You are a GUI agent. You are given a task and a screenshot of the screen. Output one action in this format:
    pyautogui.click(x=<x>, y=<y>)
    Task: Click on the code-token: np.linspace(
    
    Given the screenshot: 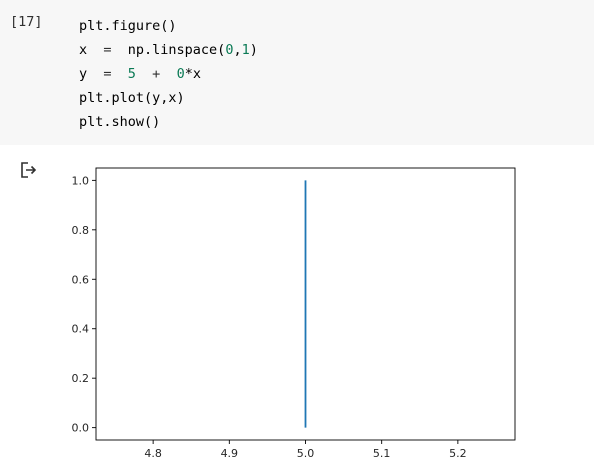 What is the action you would take?
    pyautogui.click(x=176, y=50)
    